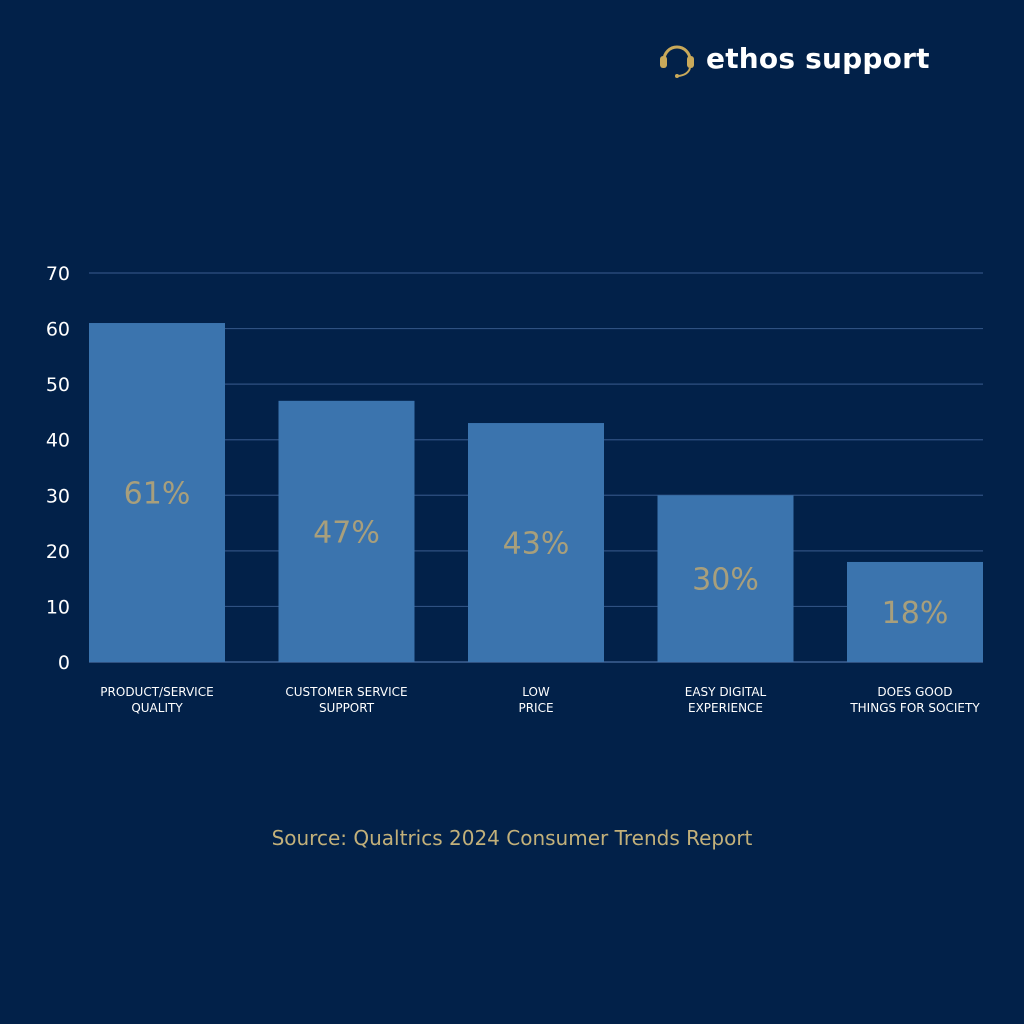  I want to click on y-tick-label: 40, so click(58, 441).